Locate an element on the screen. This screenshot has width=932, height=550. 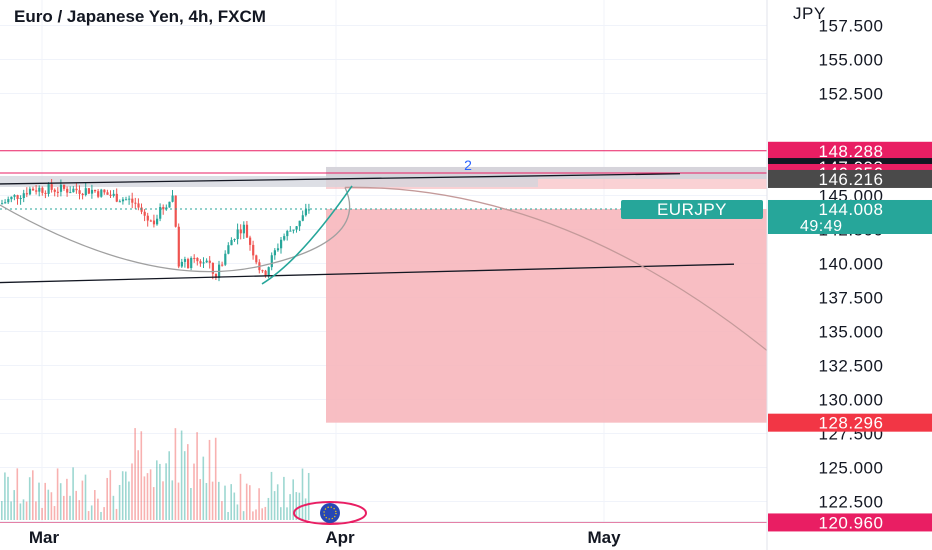
bar-countdown: 49:49 is located at coordinates (821, 226).